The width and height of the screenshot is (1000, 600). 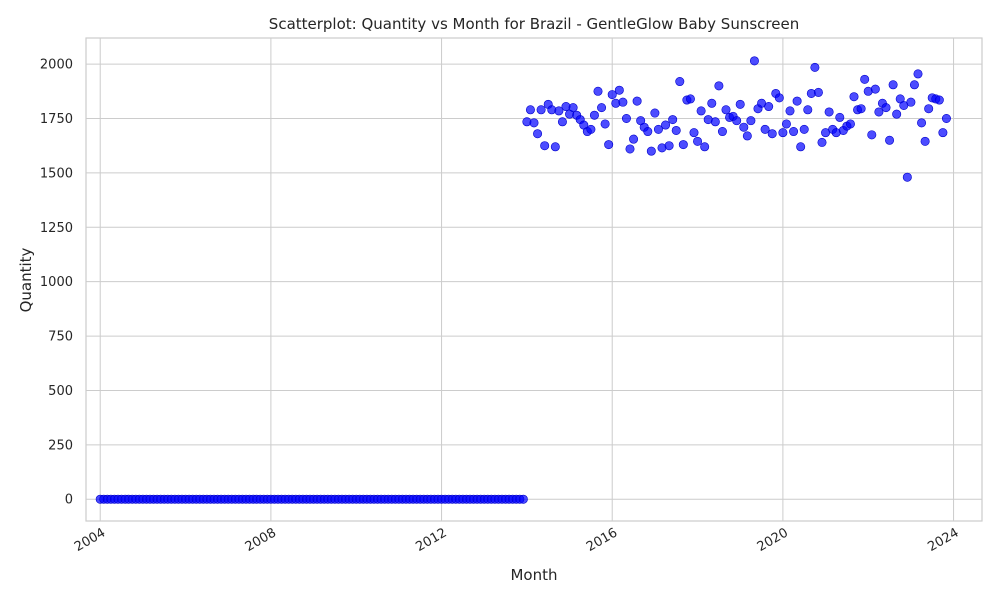 What do you see at coordinates (261, 540) in the screenshot?
I see `x-tick-label: 2008` at bounding box center [261, 540].